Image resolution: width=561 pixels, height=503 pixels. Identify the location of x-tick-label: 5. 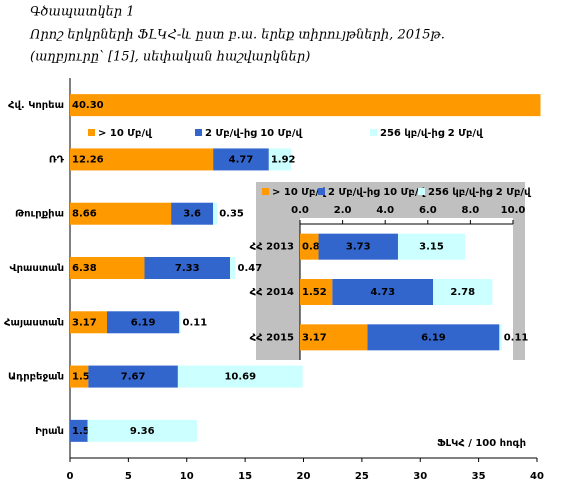
(128, 476).